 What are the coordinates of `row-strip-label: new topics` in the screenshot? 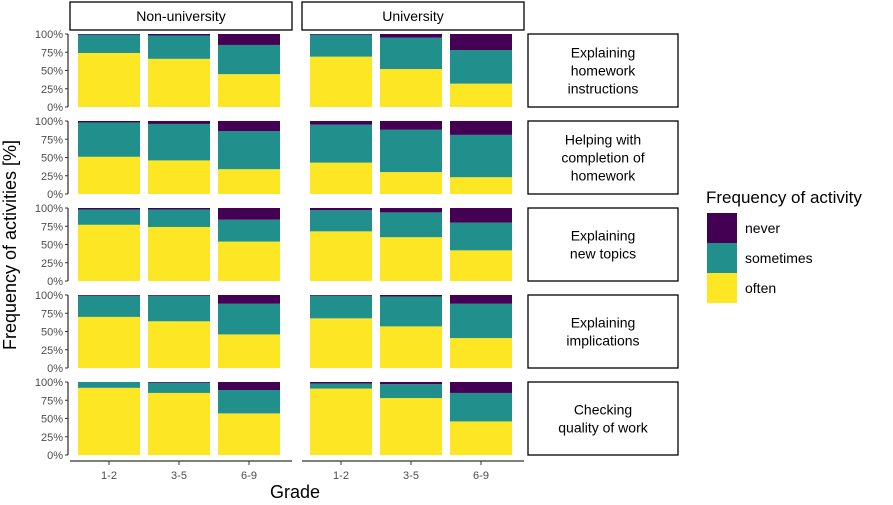 It's located at (603, 254).